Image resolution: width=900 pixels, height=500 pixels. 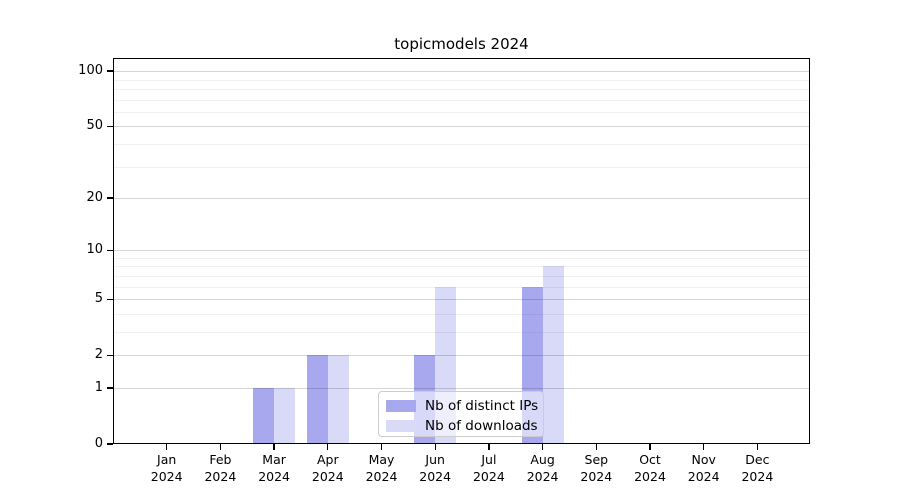 I want to click on x-tick-year-jun: 2024, so click(x=435, y=476).